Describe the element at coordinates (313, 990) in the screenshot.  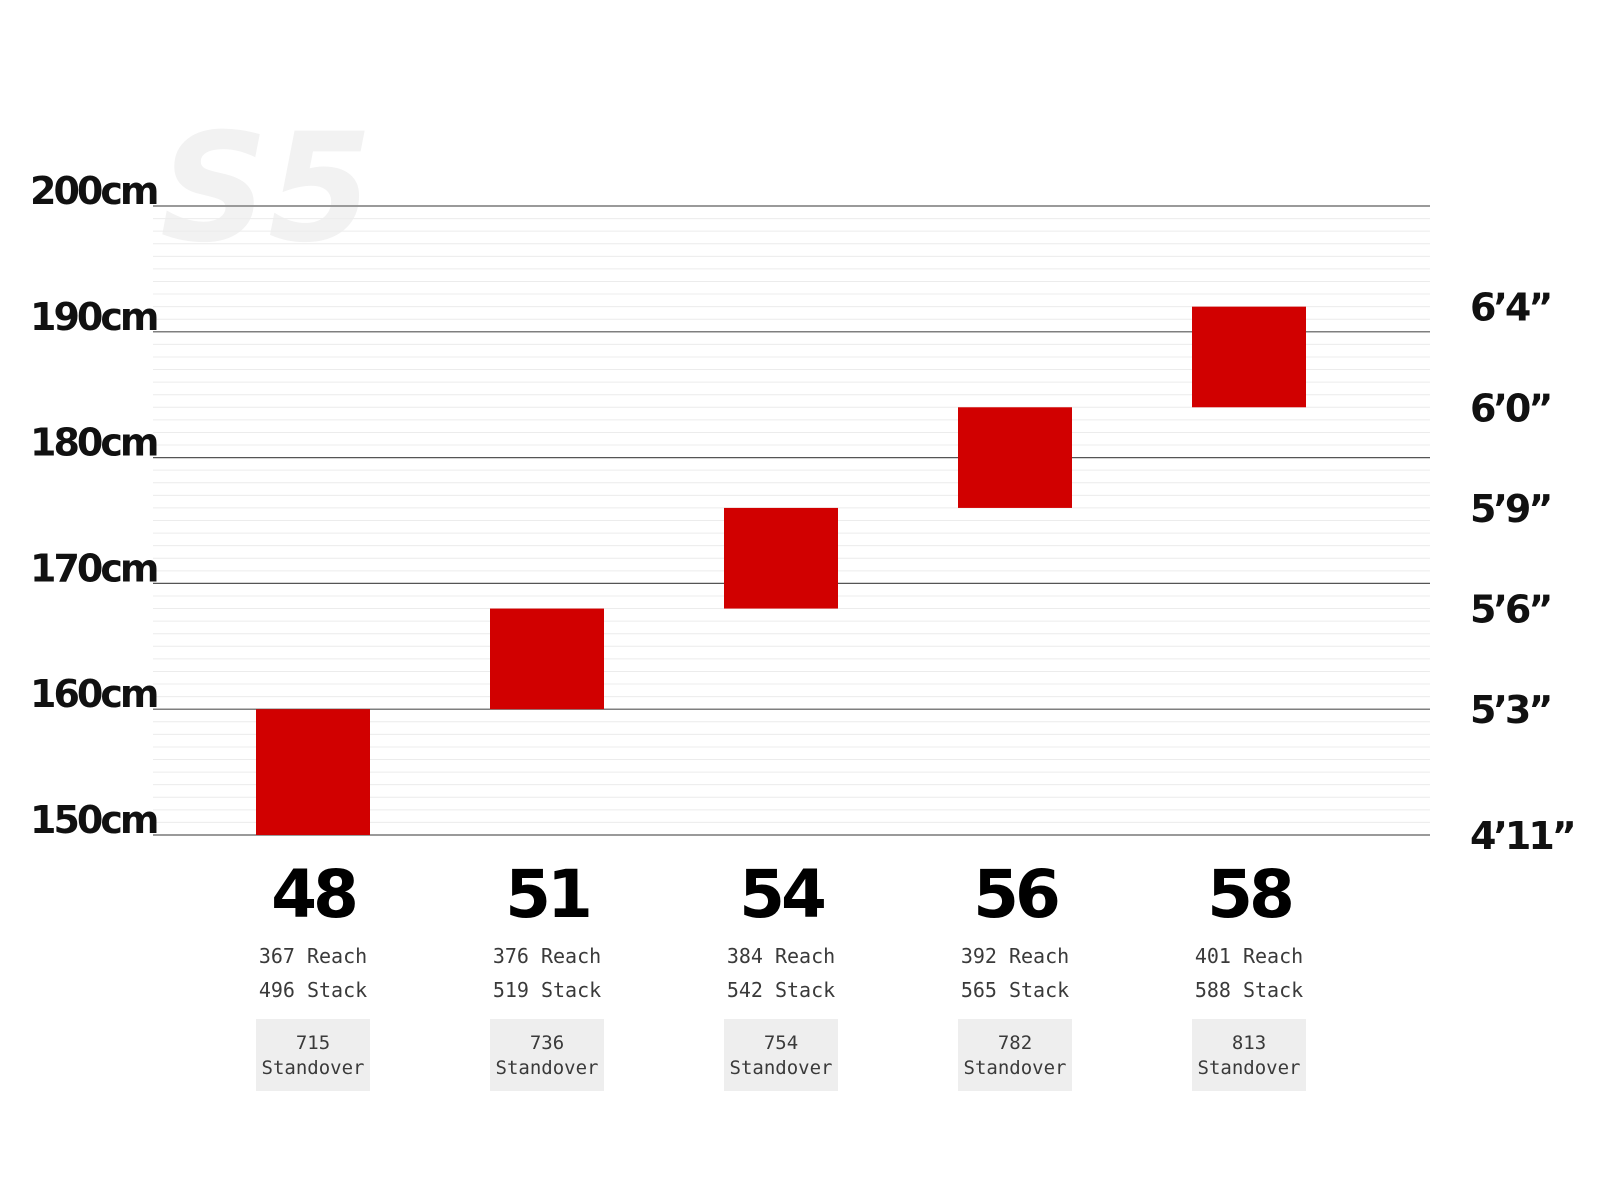
I see `stack-value: 496 Stack` at that location.